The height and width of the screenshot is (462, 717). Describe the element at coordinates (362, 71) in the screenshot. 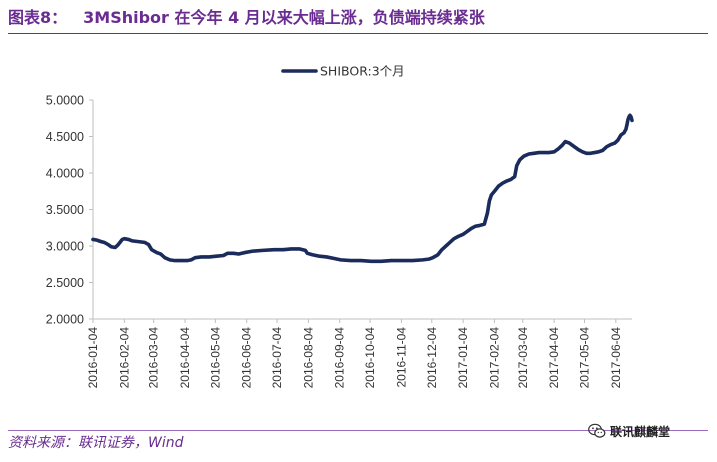

I see `legend-label: SHIBOR:3个月` at that location.